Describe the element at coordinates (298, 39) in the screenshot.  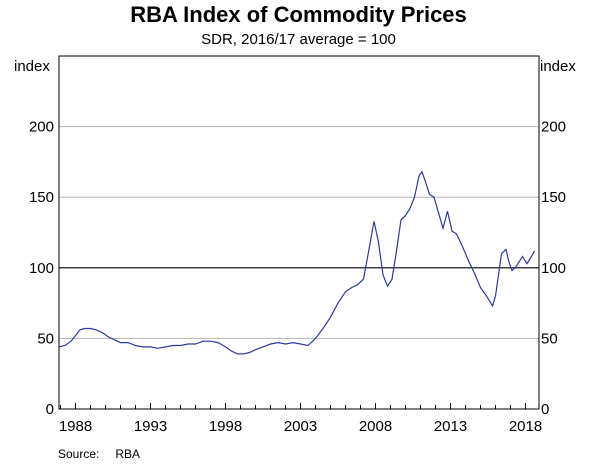
I see `chart-subtitle: SDR, 2016/17 average = 100` at that location.